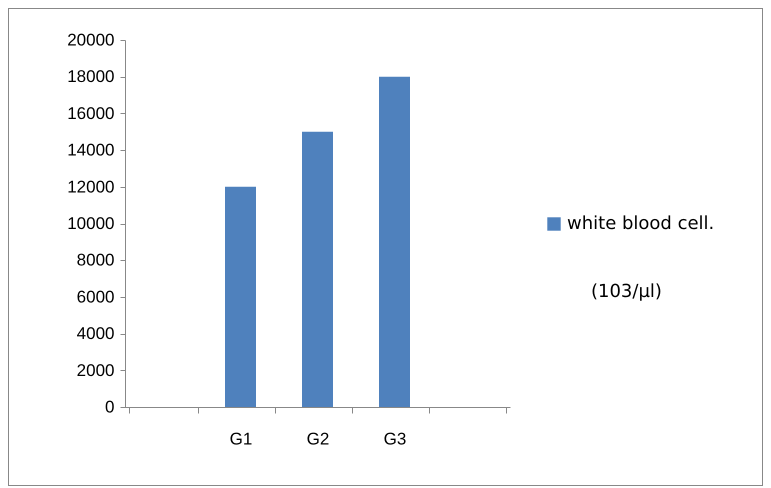  I want to click on legend-label: white blood cell., so click(640, 223).